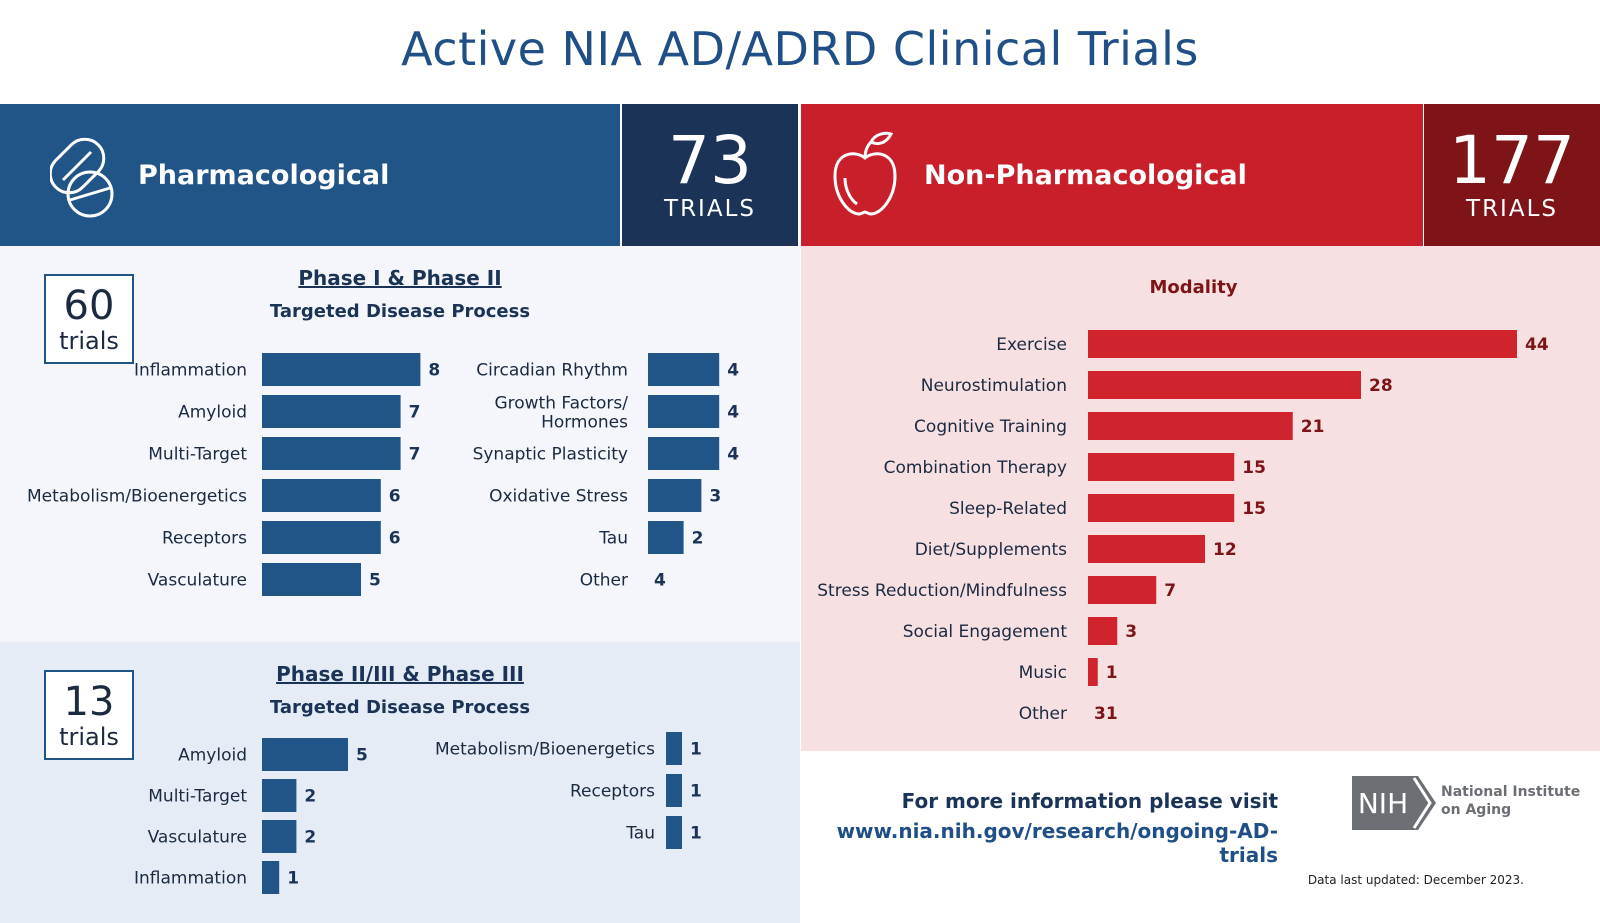  What do you see at coordinates (212, 756) in the screenshot?
I see `p3-left-label-amyloid: Amyloid` at bounding box center [212, 756].